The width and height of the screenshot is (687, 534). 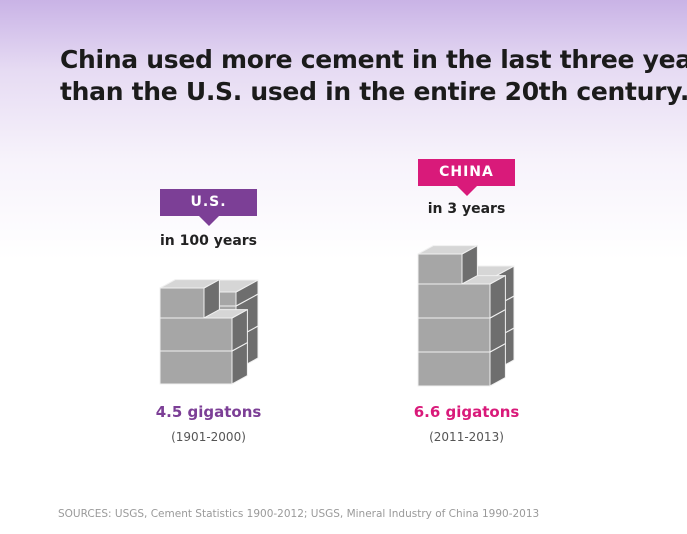 What do you see at coordinates (440, 269) in the screenshot?
I see `china-block-front-top-front-face` at bounding box center [440, 269].